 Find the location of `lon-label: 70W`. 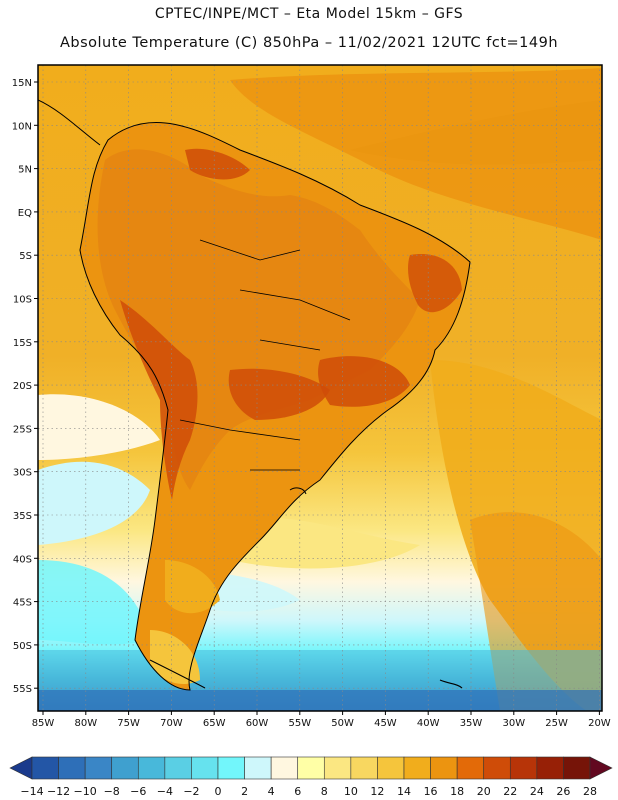

lon-label: 70W is located at coordinates (171, 723).